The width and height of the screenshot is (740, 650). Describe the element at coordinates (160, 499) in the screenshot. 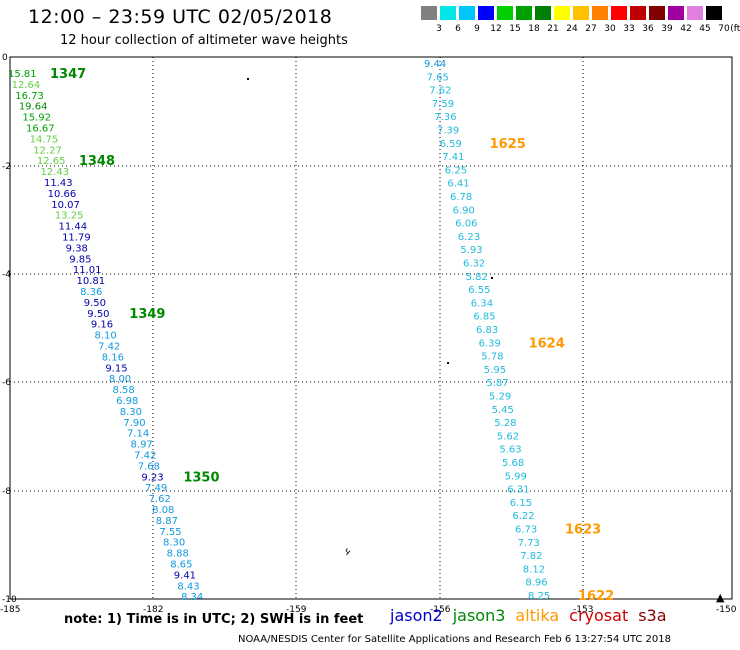

I see `swh-value: 7.62` at that location.